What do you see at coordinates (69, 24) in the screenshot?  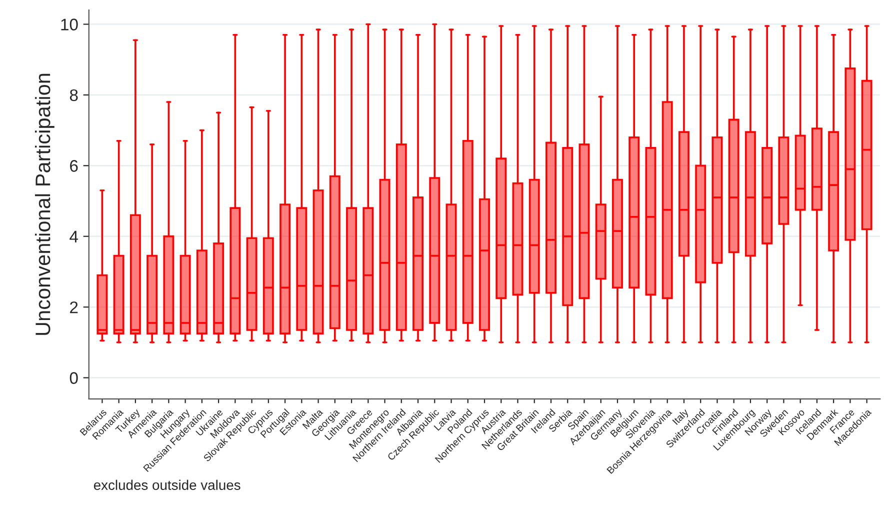 I see `y-tick-label: 10` at bounding box center [69, 24].